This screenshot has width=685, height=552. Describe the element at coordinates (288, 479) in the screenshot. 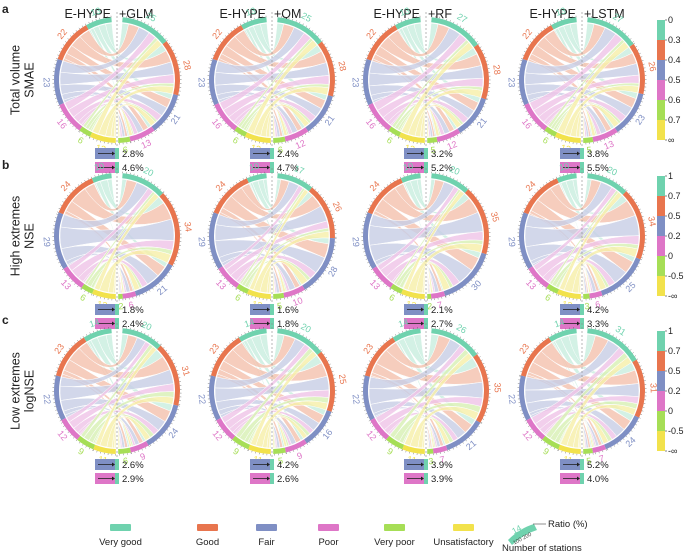

I see `ratio-value: 2.6%` at that location.